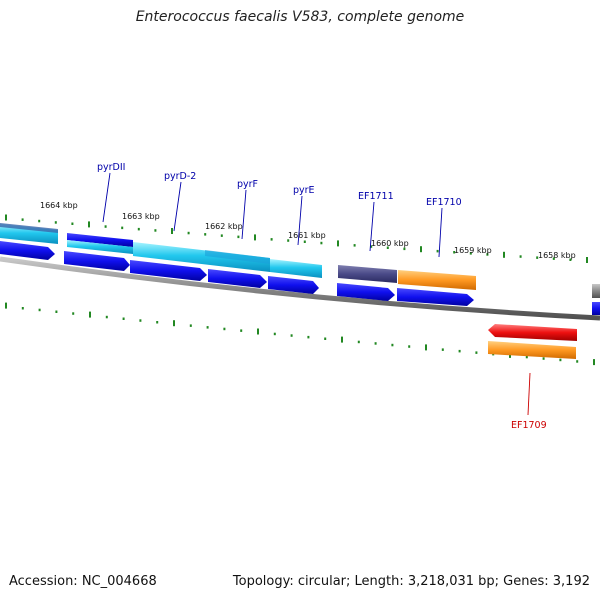  Describe the element at coordinates (437, 280) in the screenshot. I see `feature-EF1710-bar` at that location.